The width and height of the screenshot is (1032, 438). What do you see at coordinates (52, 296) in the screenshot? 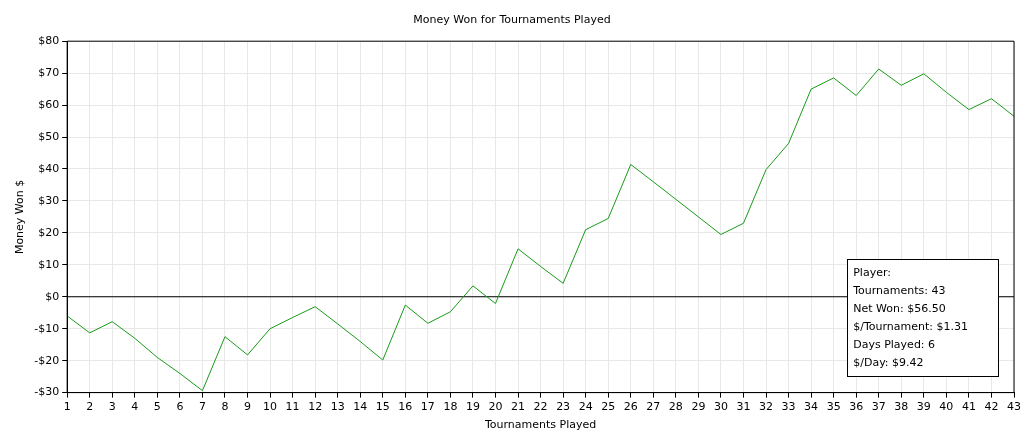
I see `y-tick-label: $0` at bounding box center [52, 296].